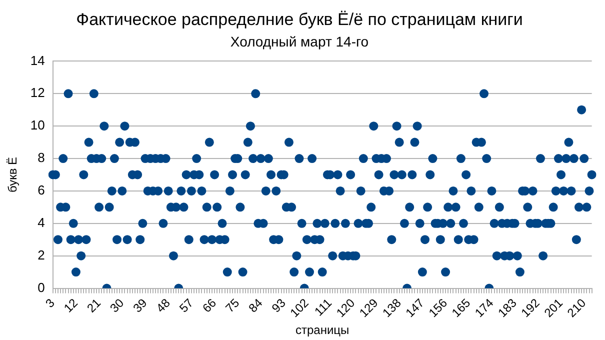 The image size is (605, 340). I want to click on x-tick-label: 147, so click(415, 308).